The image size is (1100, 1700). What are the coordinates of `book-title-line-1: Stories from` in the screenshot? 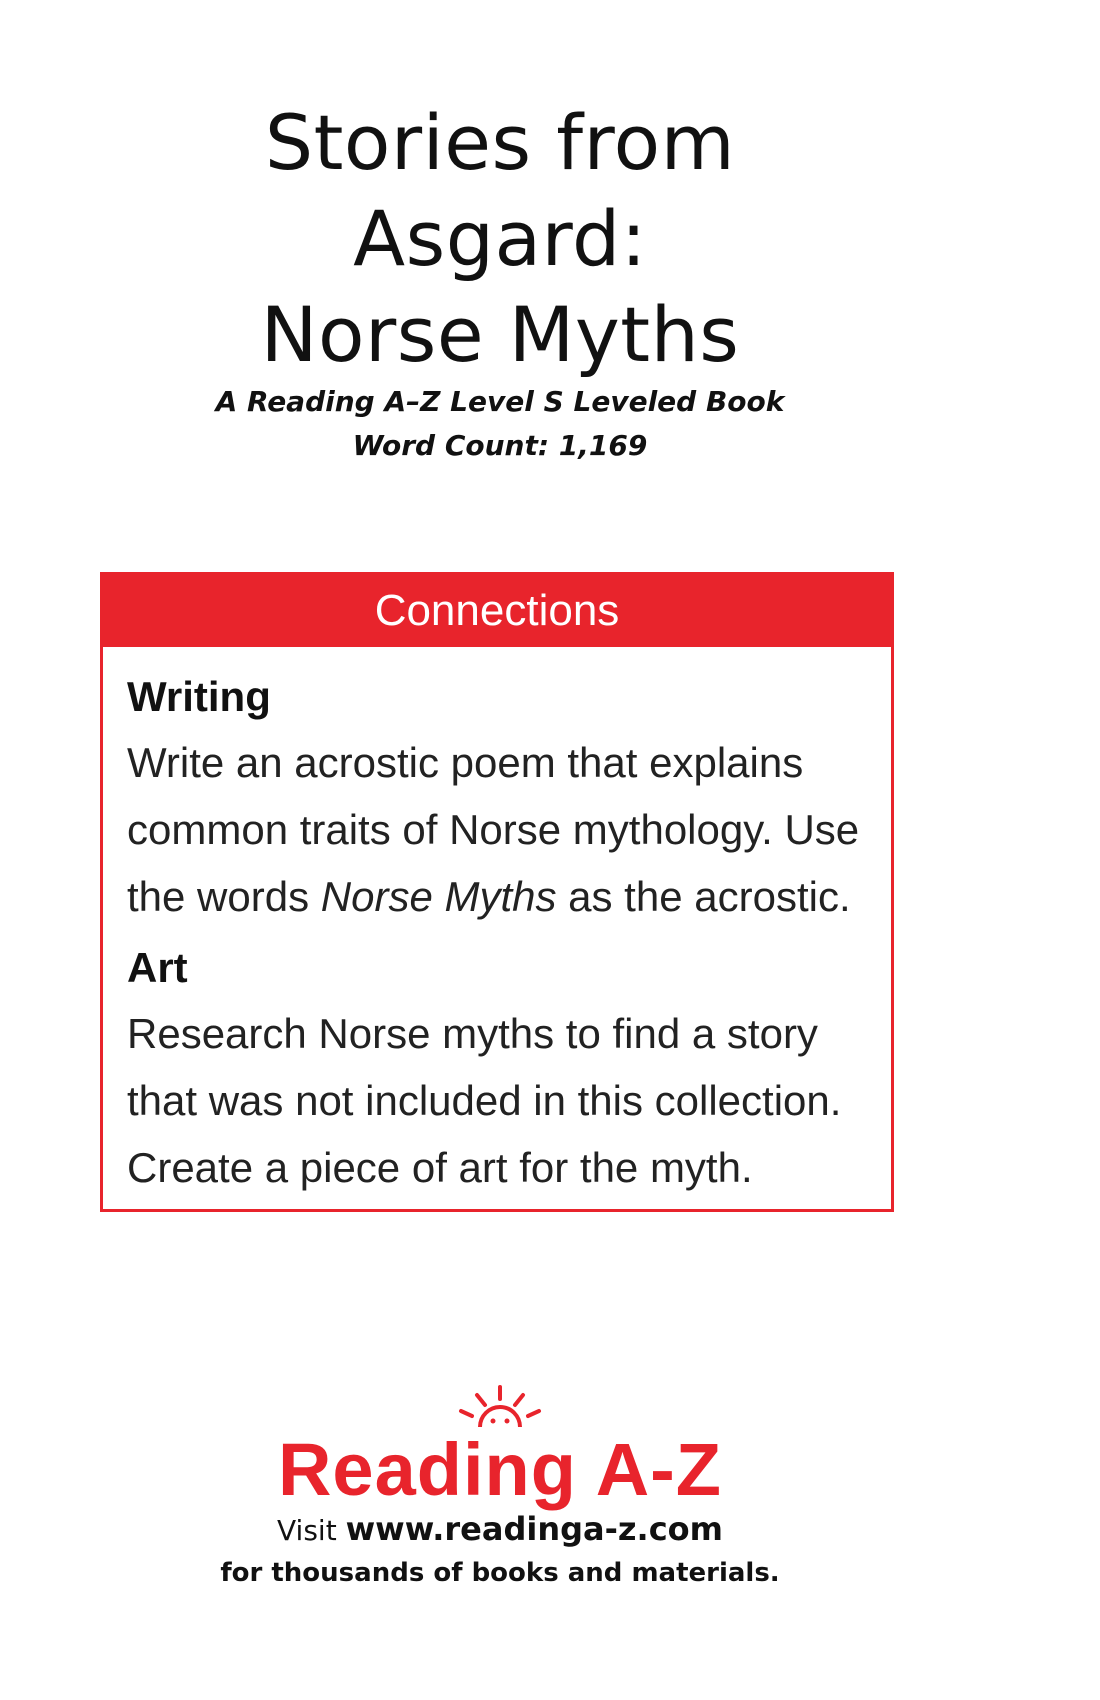 It's located at (500, 142).